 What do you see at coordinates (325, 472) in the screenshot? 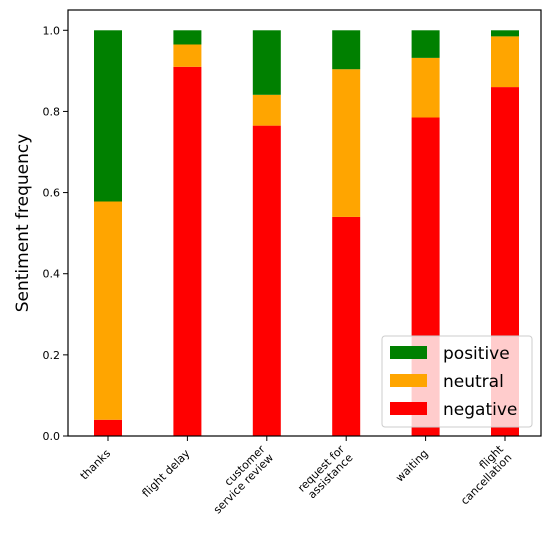
I see `x-tick-label-3: request forassistance` at bounding box center [325, 472].